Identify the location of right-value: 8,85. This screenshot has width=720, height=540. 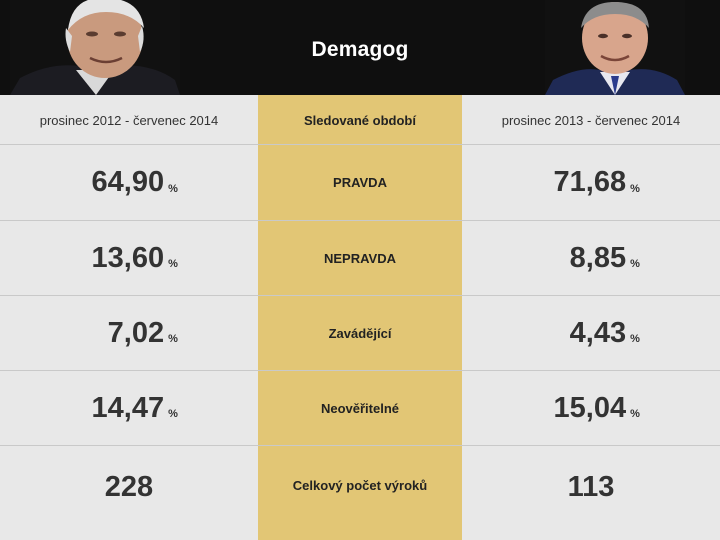
(598, 257).